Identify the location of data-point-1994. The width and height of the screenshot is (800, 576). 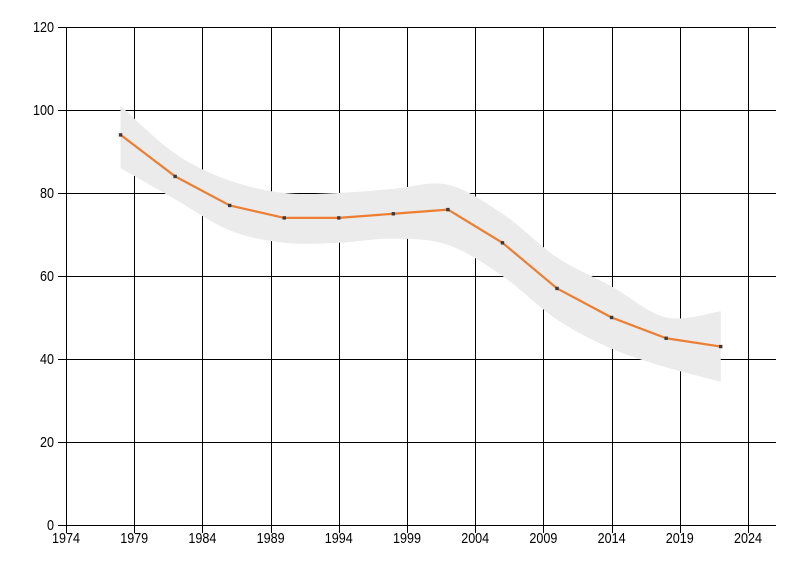
(339, 218).